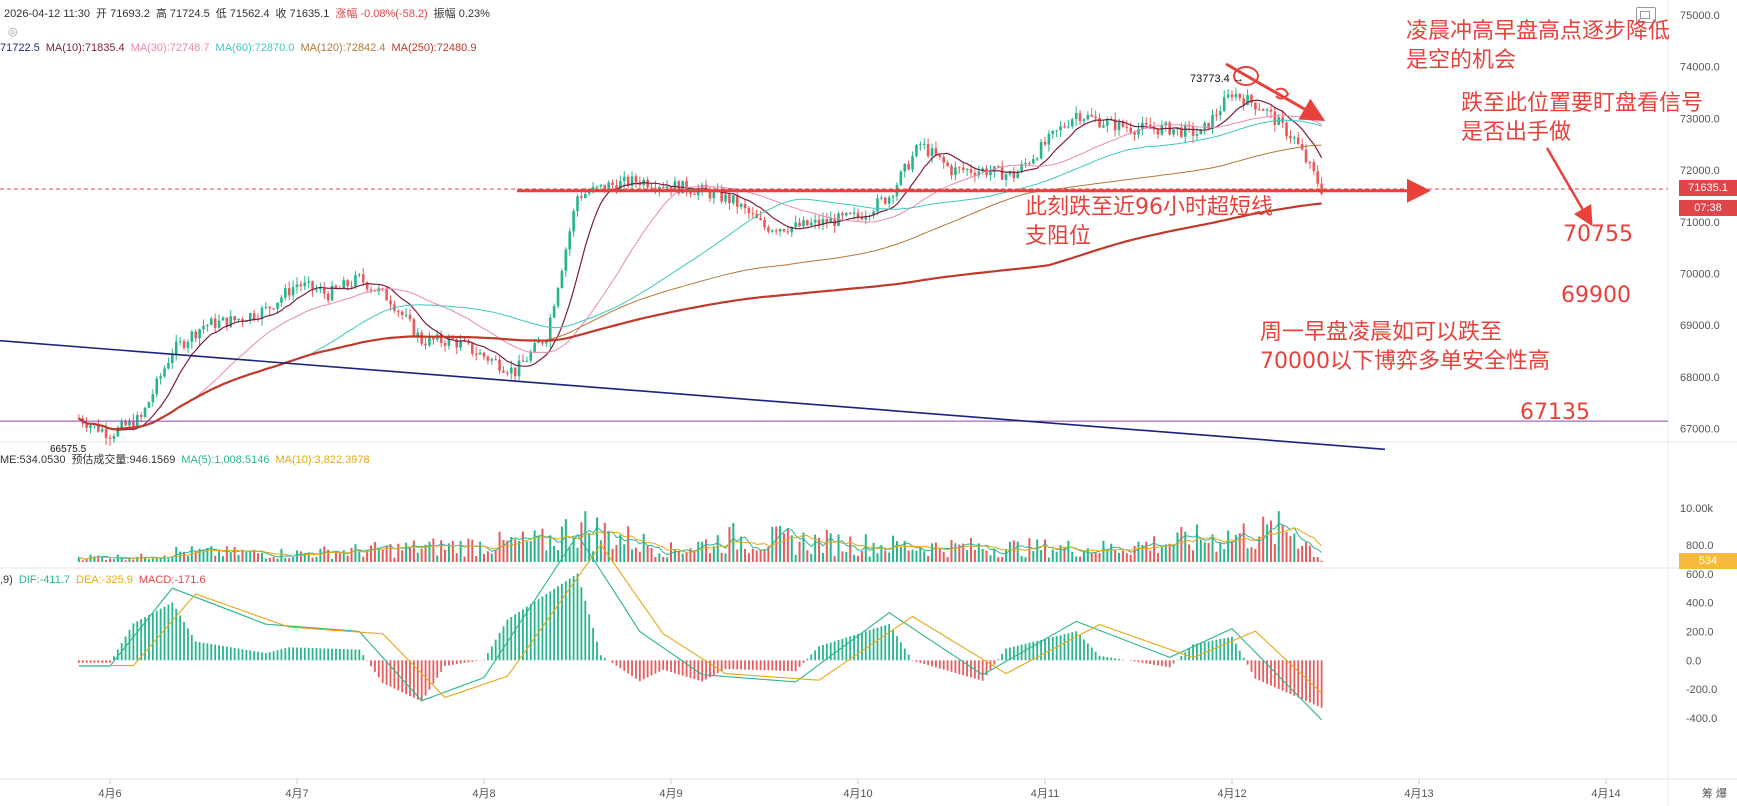  What do you see at coordinates (700, 536) in the screenshot?
I see `volume-bars` at bounding box center [700, 536].